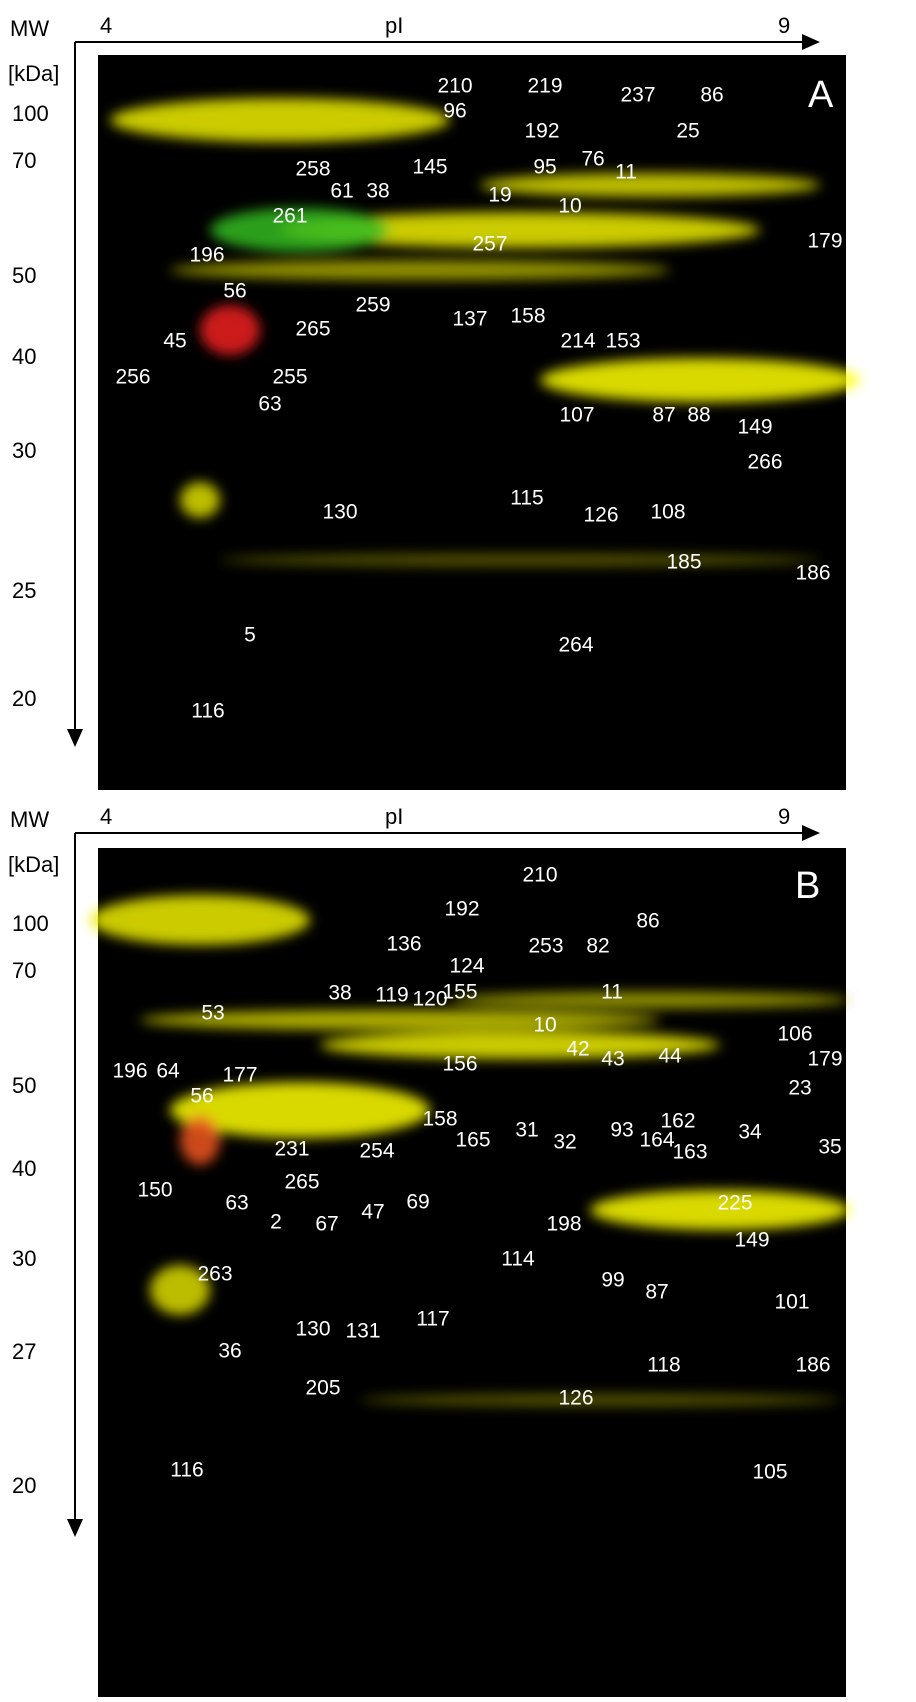 The height and width of the screenshot is (1702, 916). What do you see at coordinates (206, 255) in the screenshot?
I see `spot-label: 196` at bounding box center [206, 255].